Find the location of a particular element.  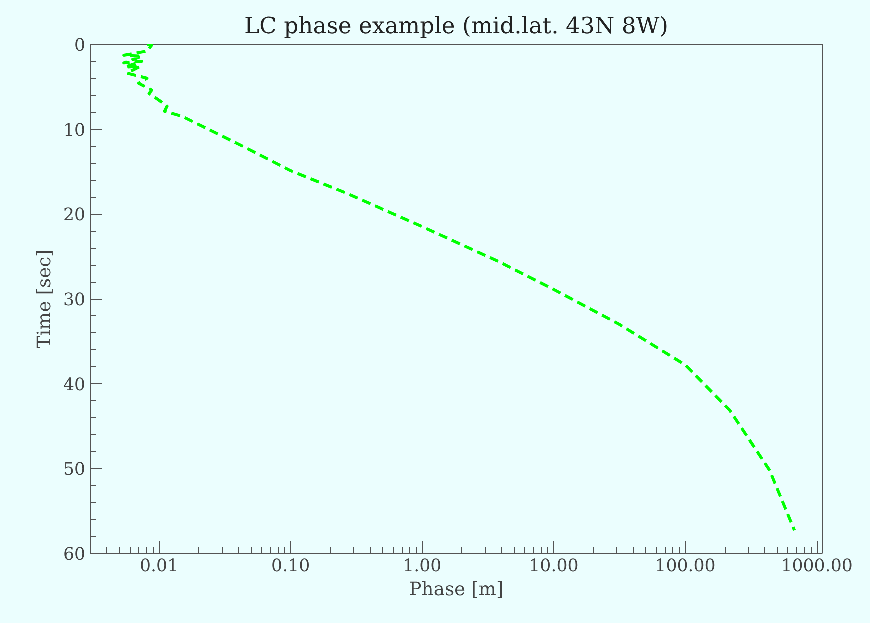

x-axis-title: Phase [m] is located at coordinates (456, 590).